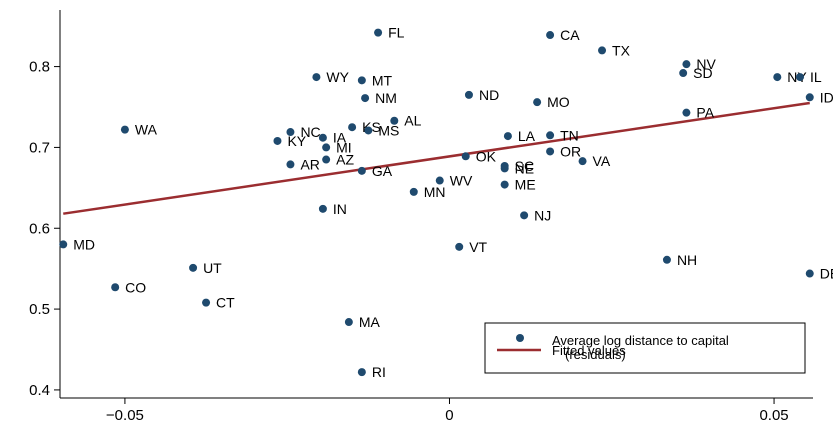 The image size is (833, 422). What do you see at coordinates (826, 97) in the screenshot?
I see `data-point-label: ID` at bounding box center [826, 97].